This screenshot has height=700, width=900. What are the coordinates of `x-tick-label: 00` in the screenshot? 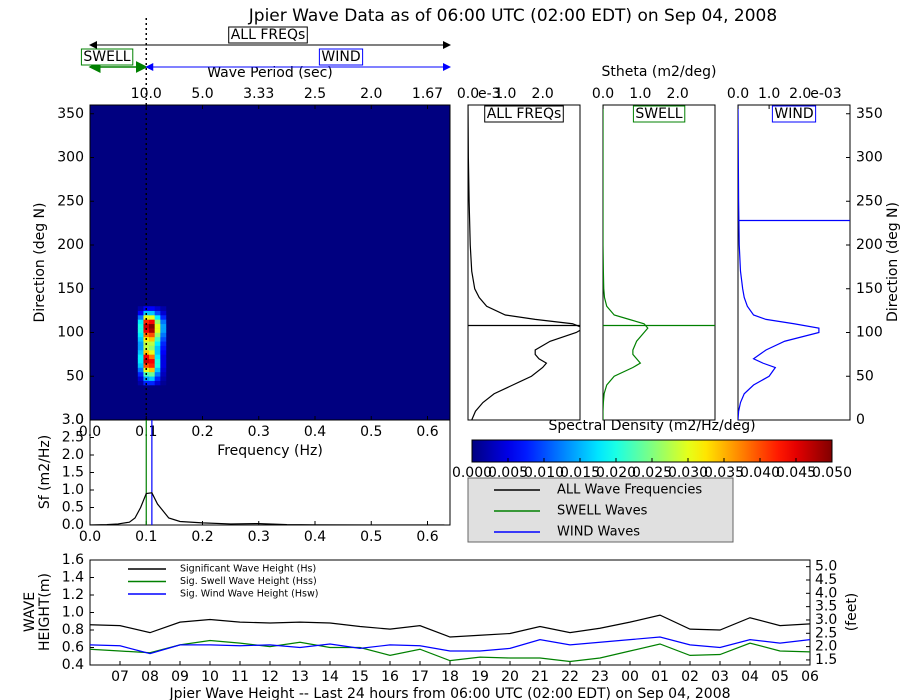 It's located at (630, 677).